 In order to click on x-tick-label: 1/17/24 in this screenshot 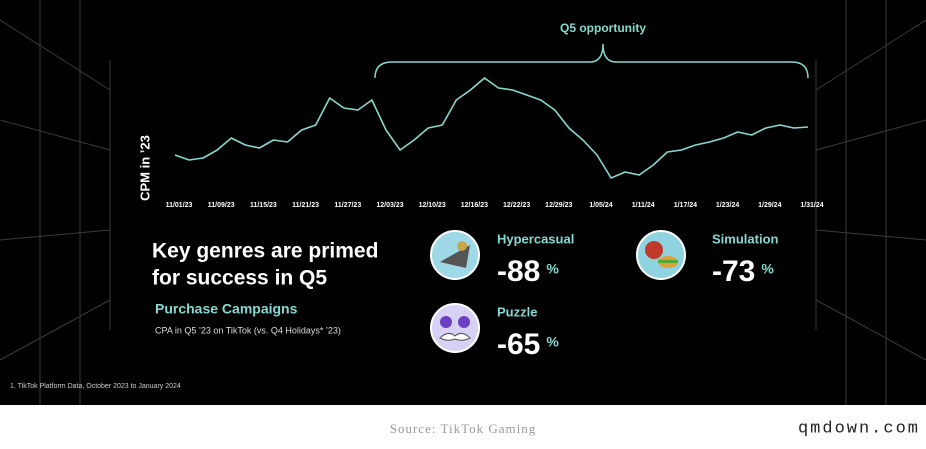, I will do `click(685, 205)`.